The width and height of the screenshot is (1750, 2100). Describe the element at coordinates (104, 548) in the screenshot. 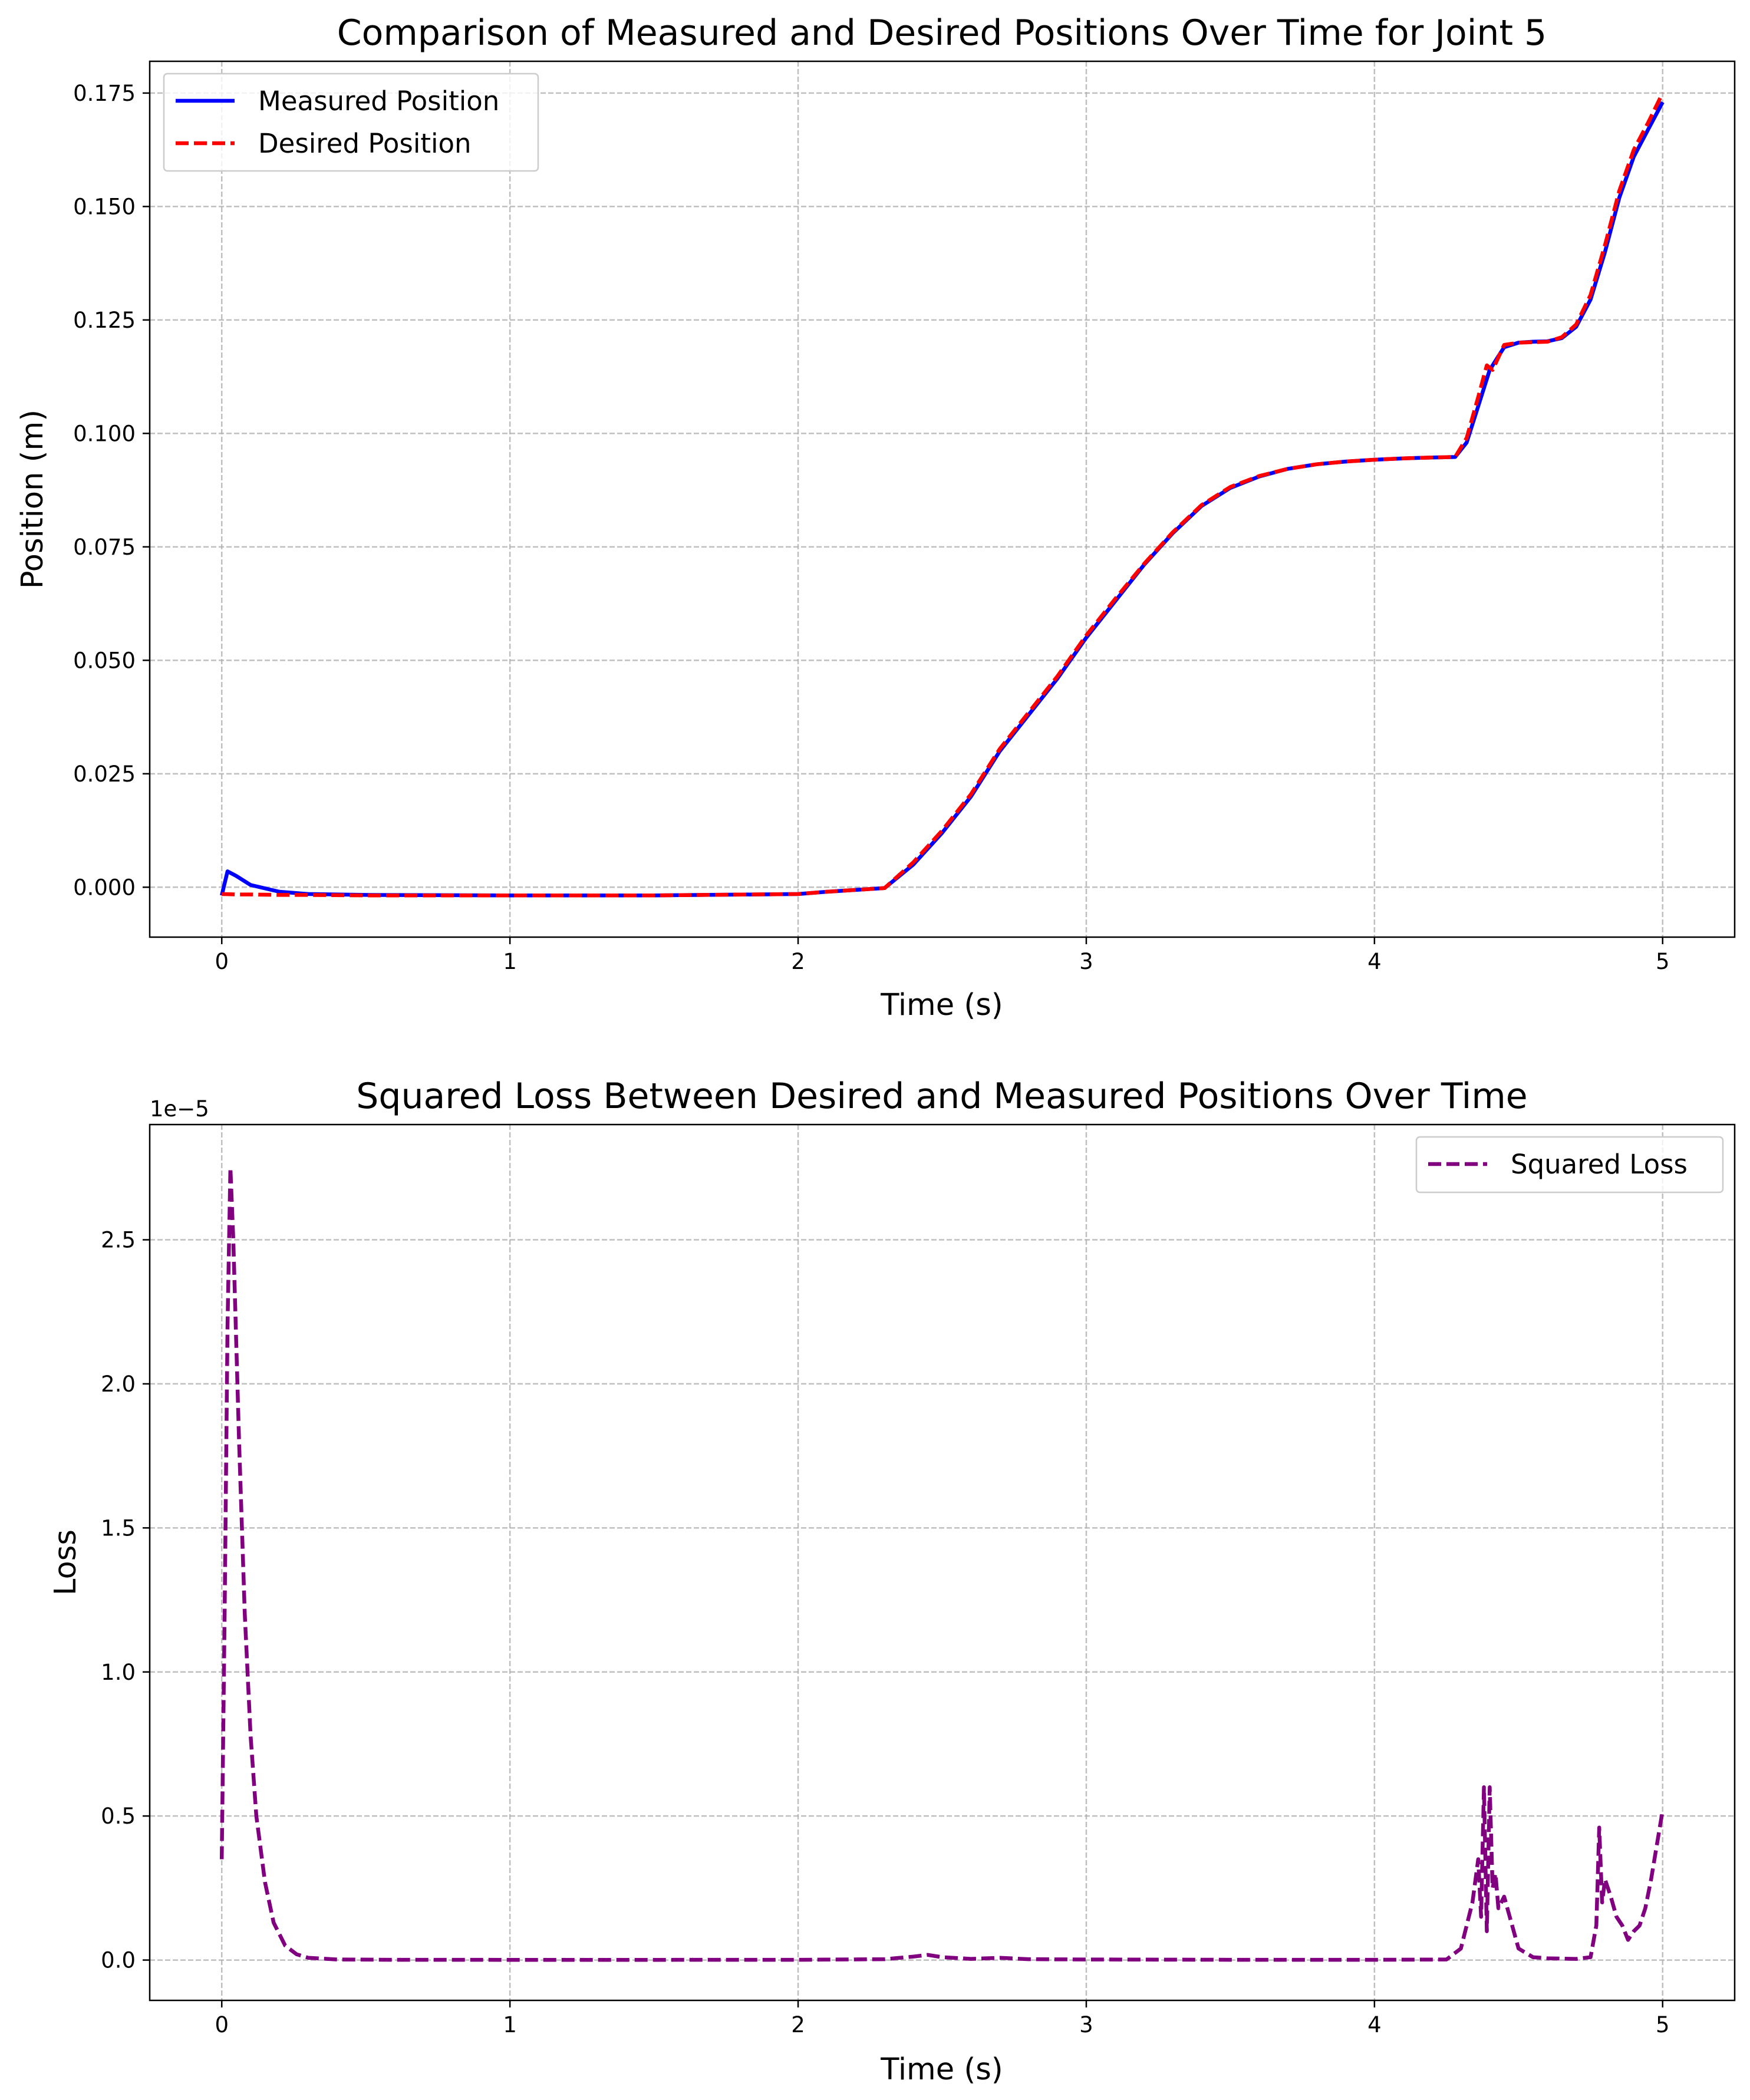

I see `y-tick-label: 0.075` at that location.